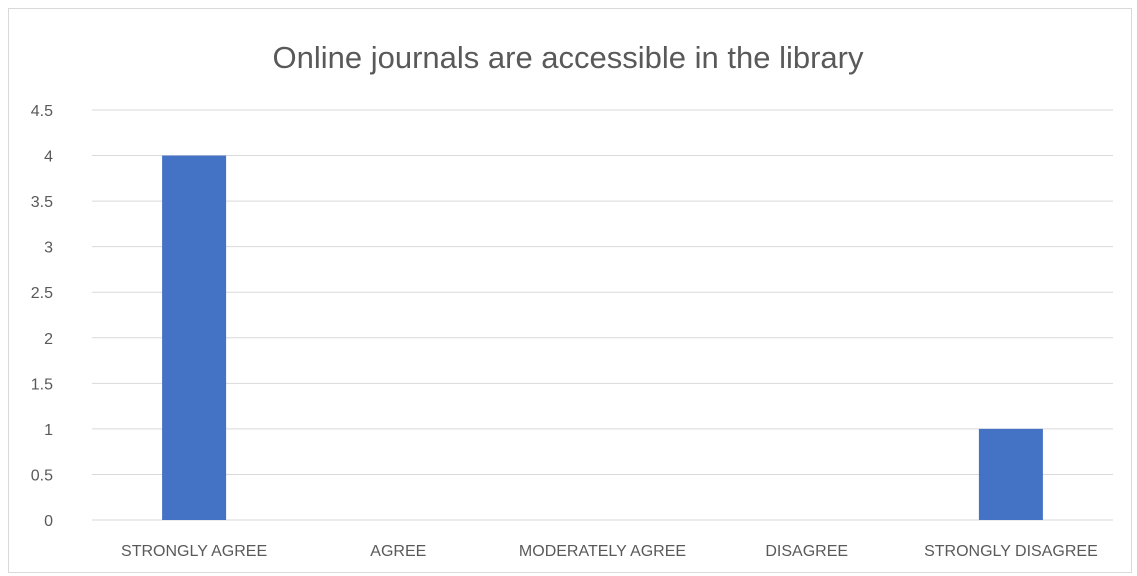 The image size is (1137, 576). What do you see at coordinates (1011, 551) in the screenshot?
I see `x-tick-label: STRONGLY DISAGREE` at bounding box center [1011, 551].